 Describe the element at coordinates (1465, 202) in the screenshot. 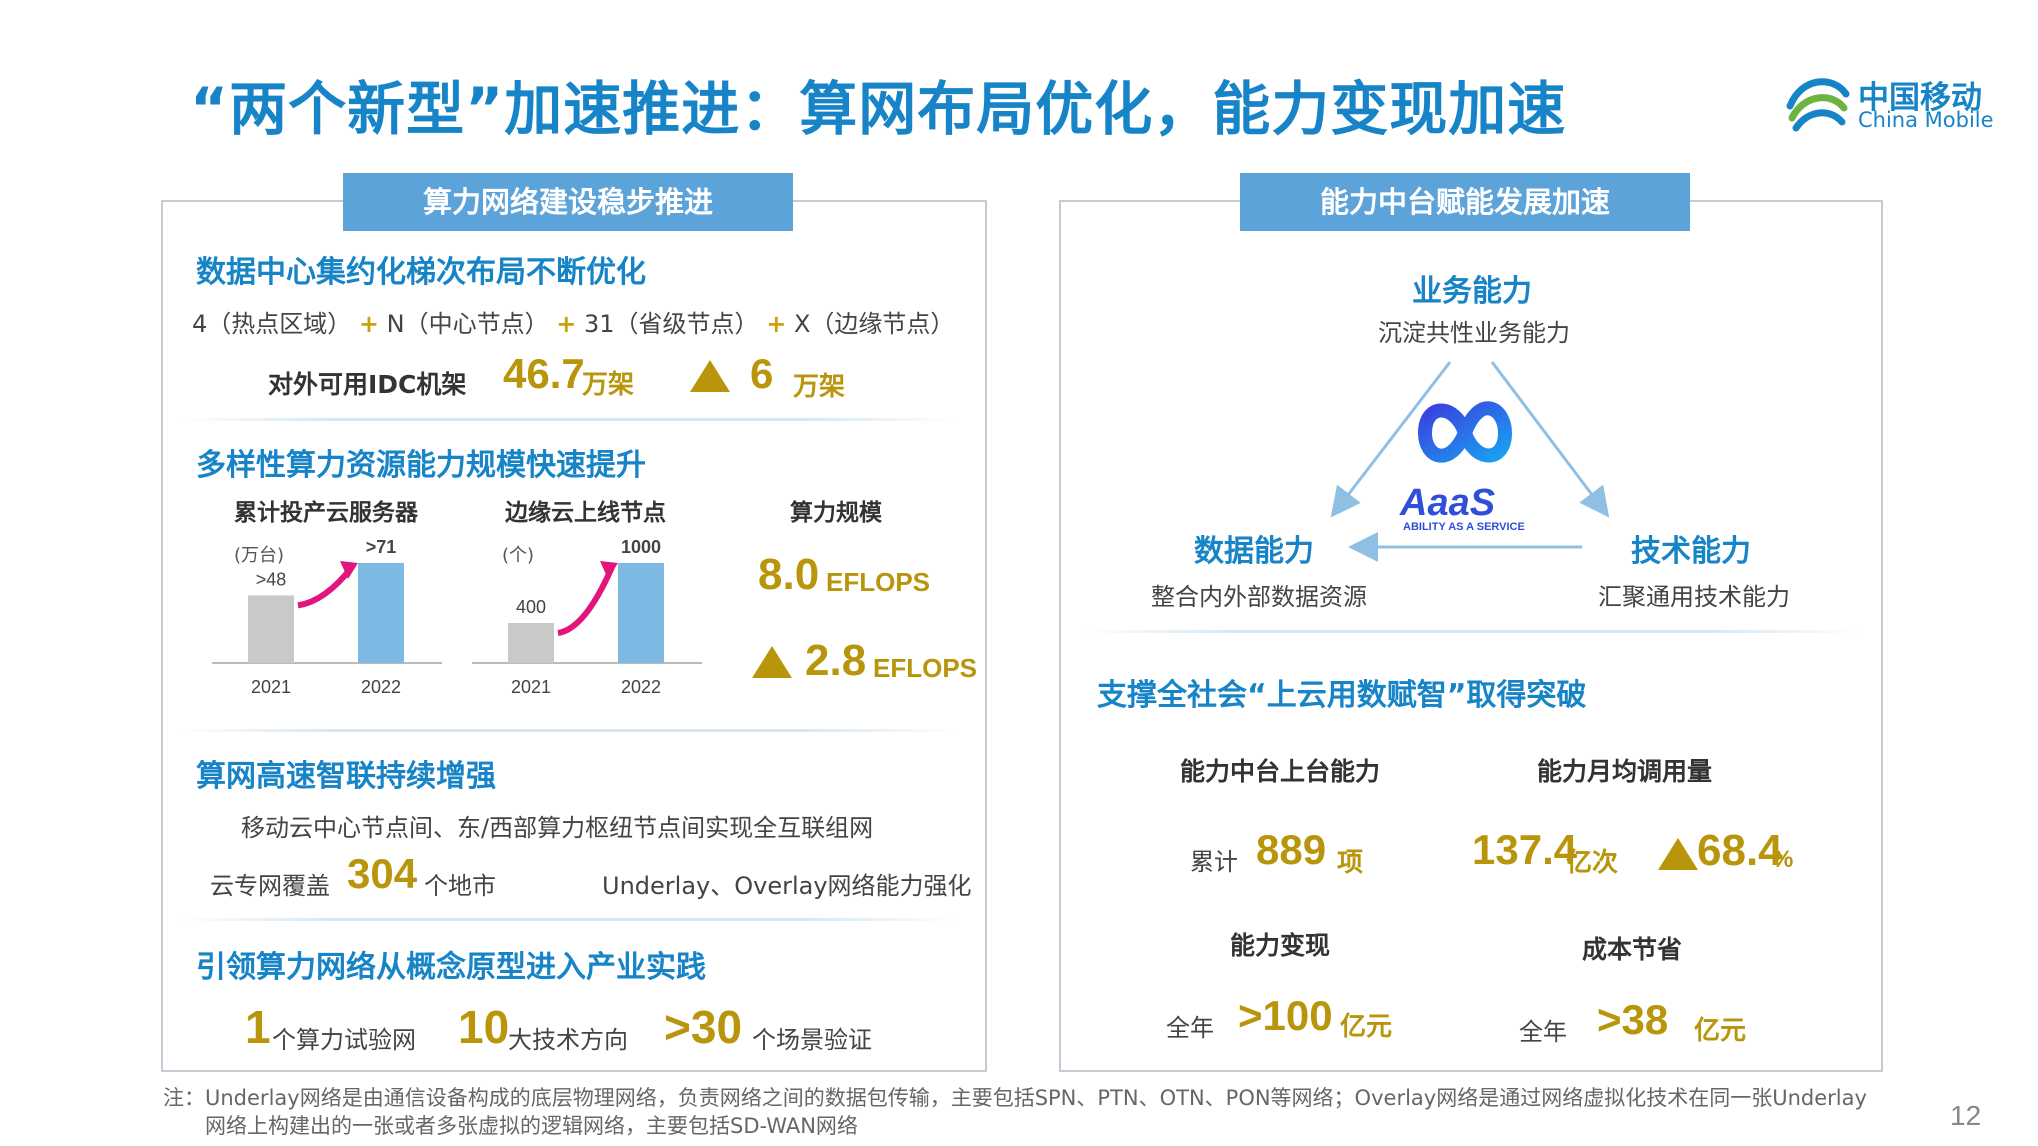

I see `right-panel-tab: 能力中台赋能发展加速` at that location.